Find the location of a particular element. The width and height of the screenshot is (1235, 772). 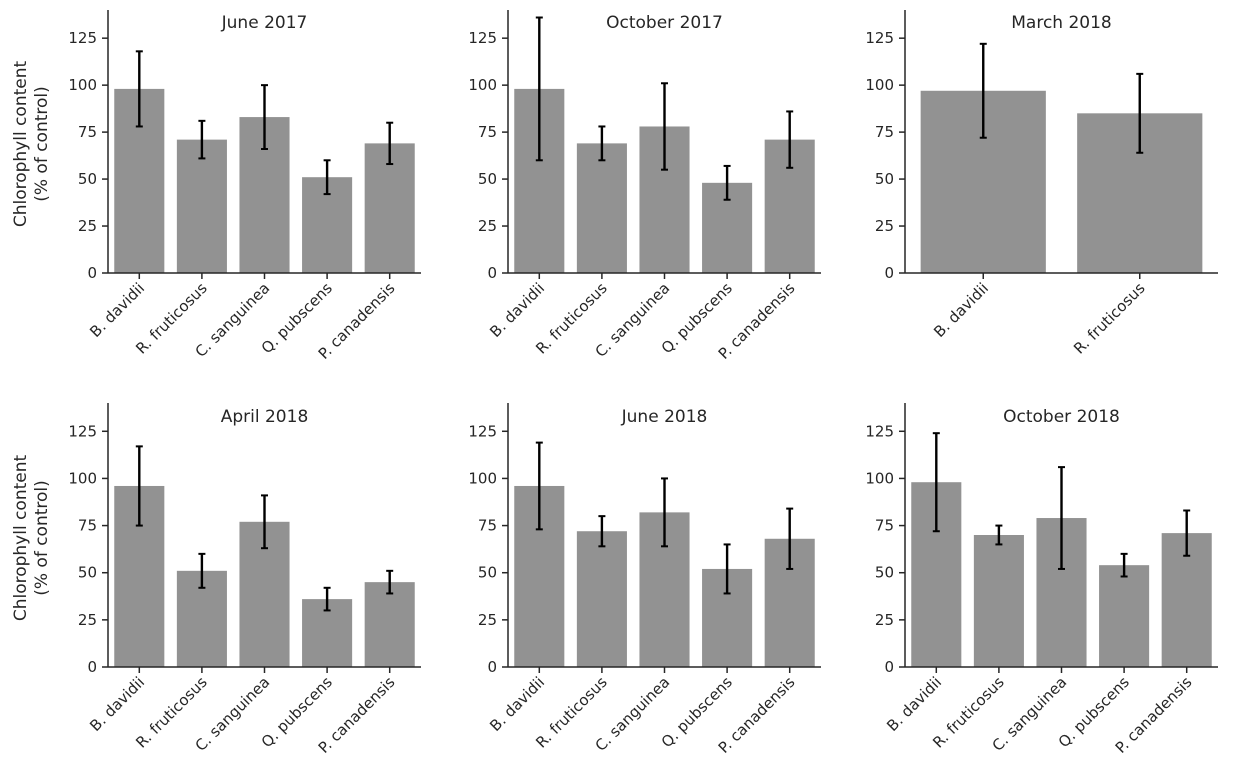

chart-title: March 2018 is located at coordinates (1061, 23).